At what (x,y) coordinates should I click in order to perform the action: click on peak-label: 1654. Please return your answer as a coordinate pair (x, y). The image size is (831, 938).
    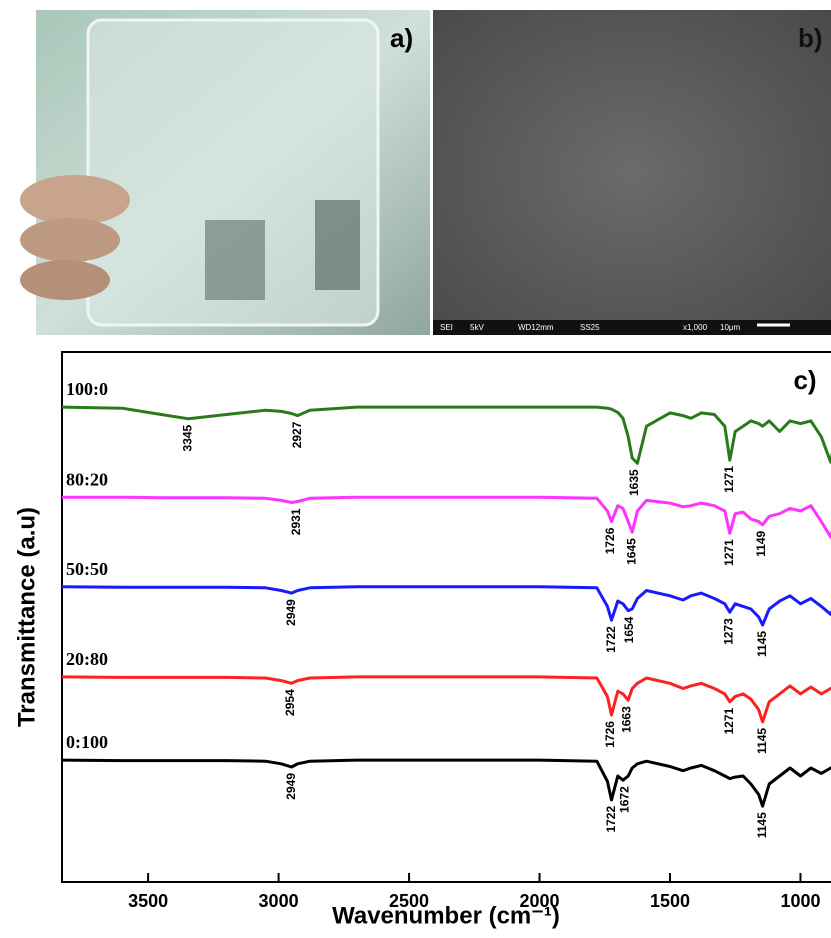
    Looking at the image, I should click on (629, 629).